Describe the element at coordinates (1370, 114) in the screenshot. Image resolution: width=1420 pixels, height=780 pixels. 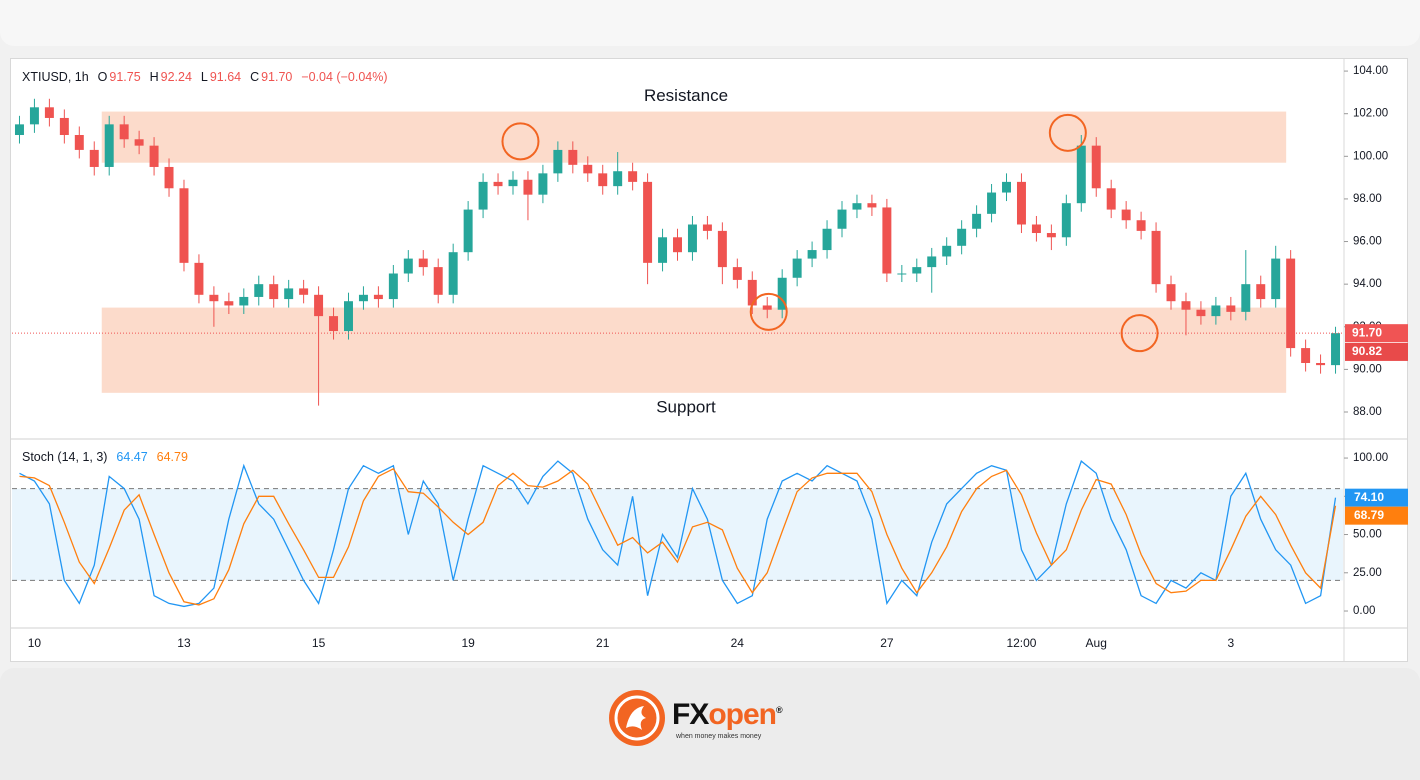
I see `y-tick-label: 102.00` at that location.